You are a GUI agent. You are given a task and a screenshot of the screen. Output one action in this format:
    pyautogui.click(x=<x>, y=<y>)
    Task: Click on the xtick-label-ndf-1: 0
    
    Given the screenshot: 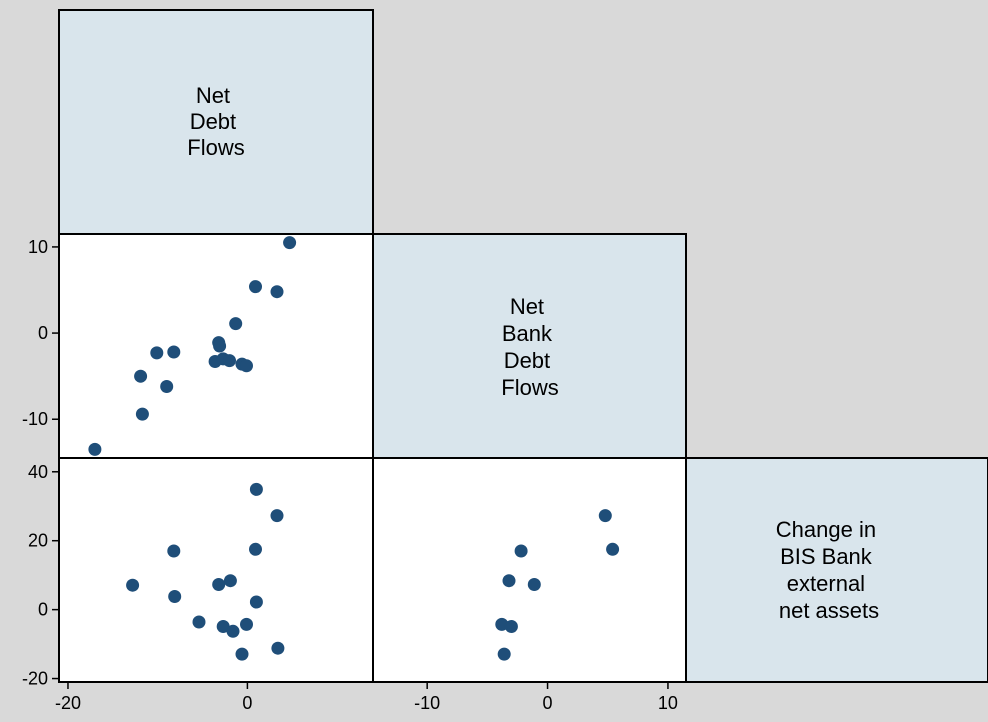 What is the action you would take?
    pyautogui.click(x=247, y=703)
    